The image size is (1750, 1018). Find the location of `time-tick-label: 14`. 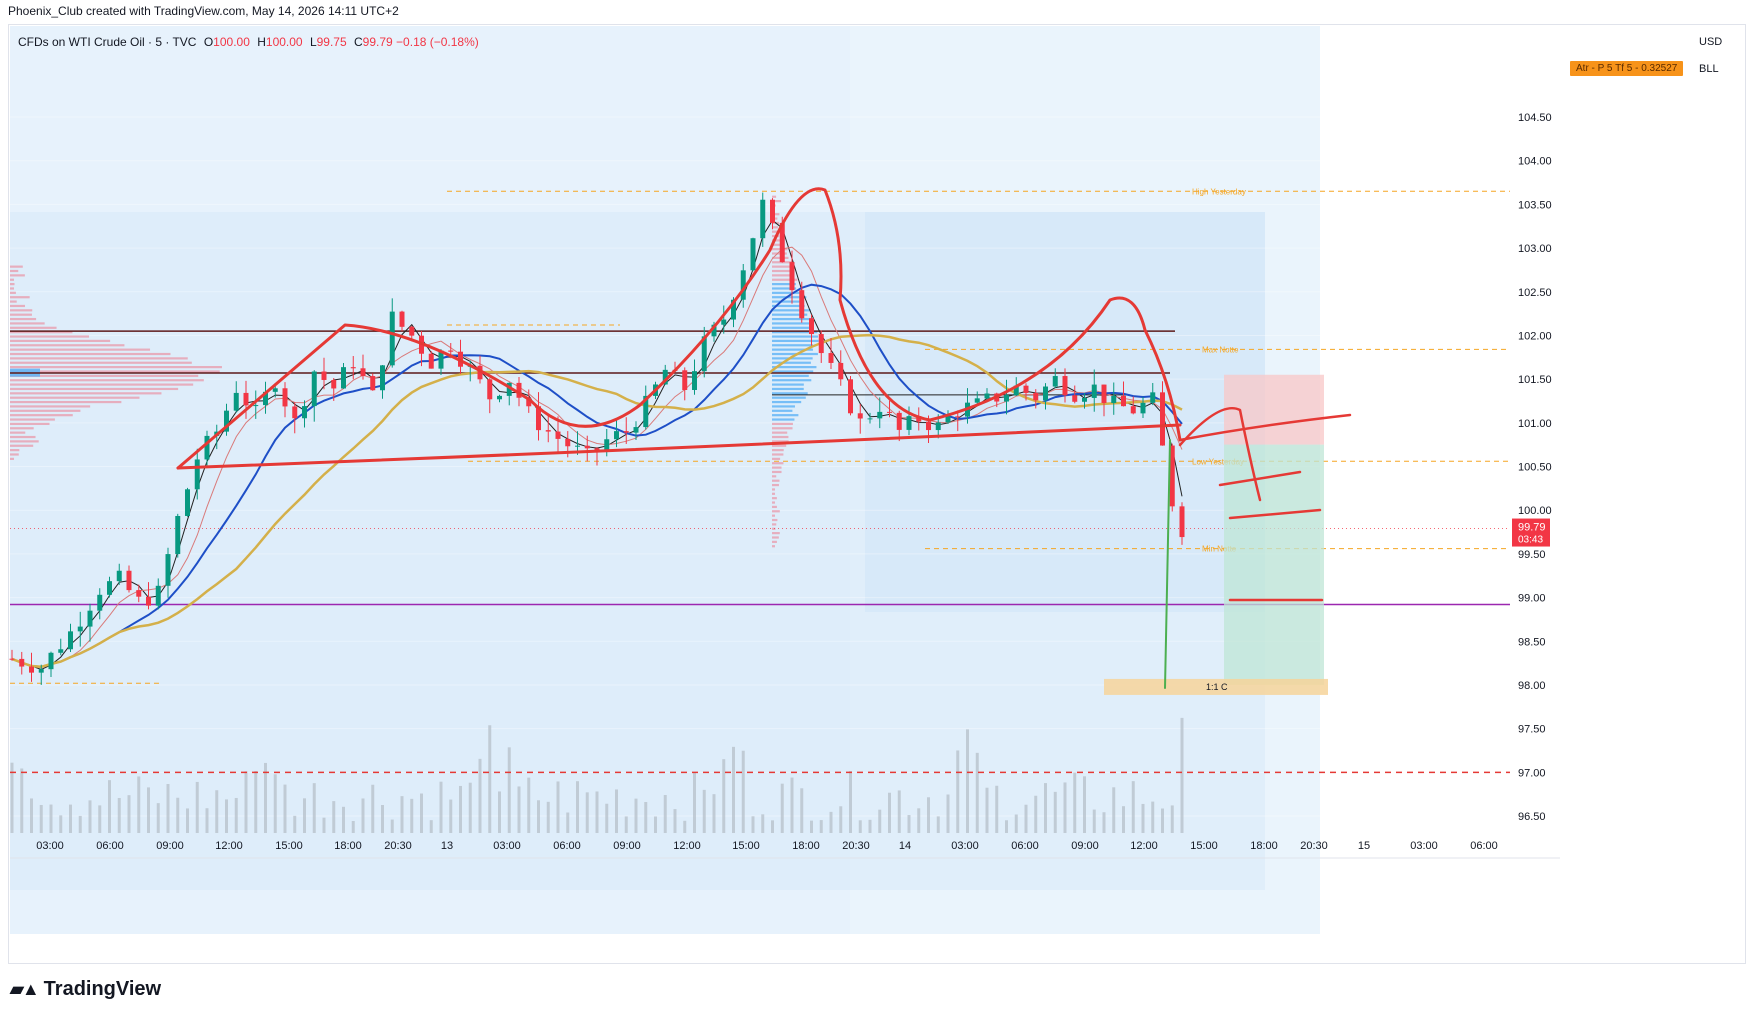

time-tick-label: 14 is located at coordinates (905, 846).